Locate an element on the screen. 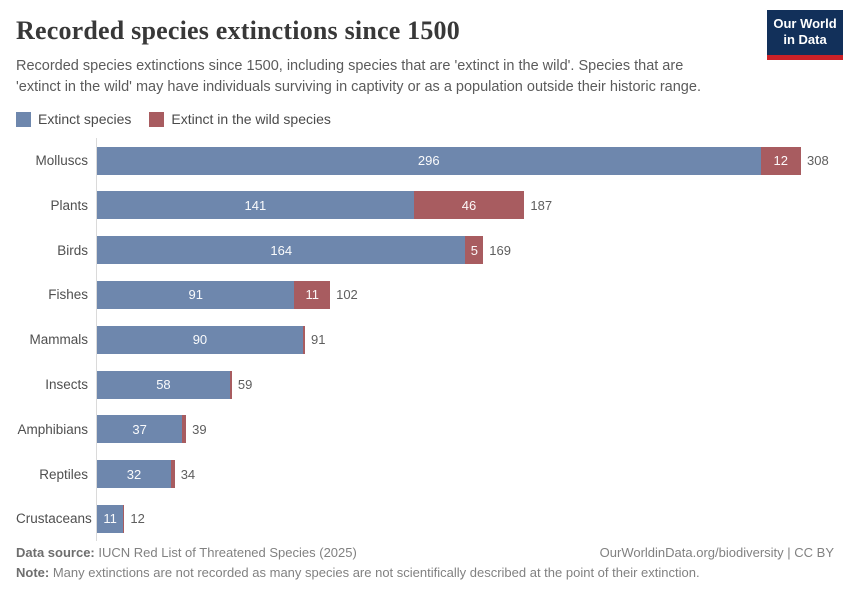  bar-total-label: 12 is located at coordinates (137, 519).